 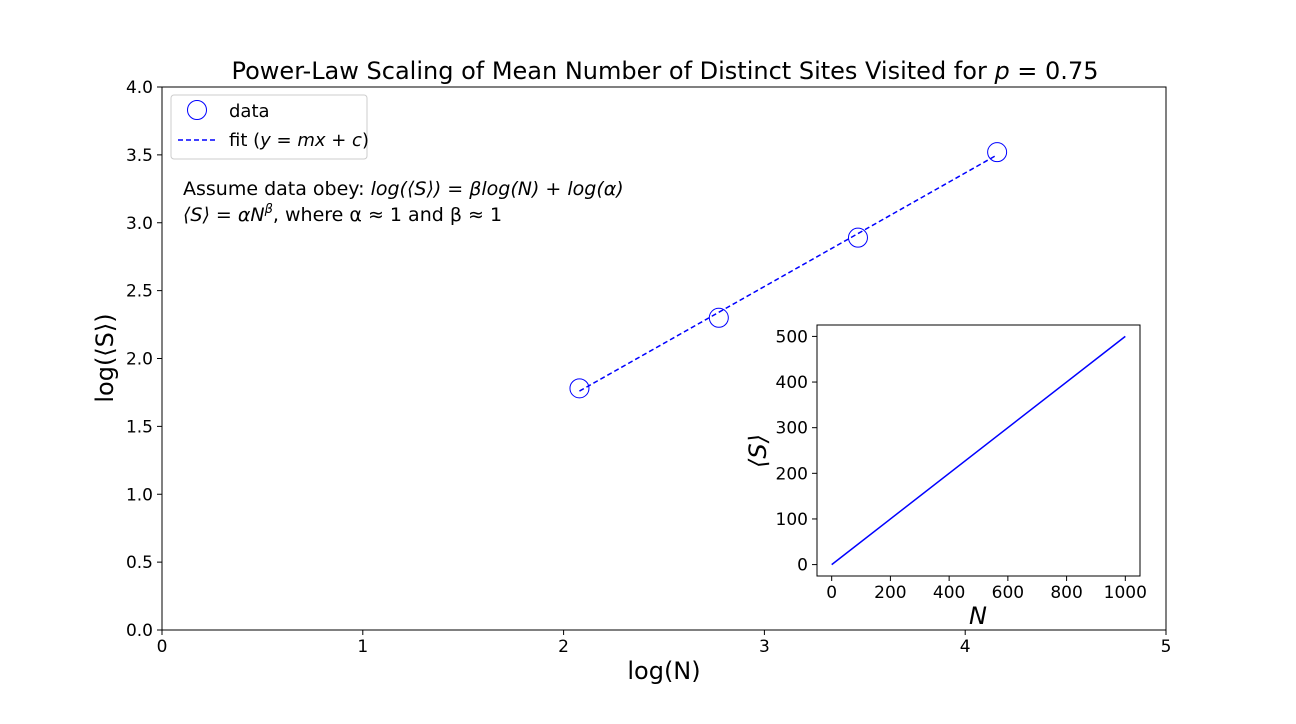 I want to click on model-annotation-line-2: ⟨S⟩ = αNβ, where α ≈ 1 and β ≈ 1, so click(x=342, y=214).